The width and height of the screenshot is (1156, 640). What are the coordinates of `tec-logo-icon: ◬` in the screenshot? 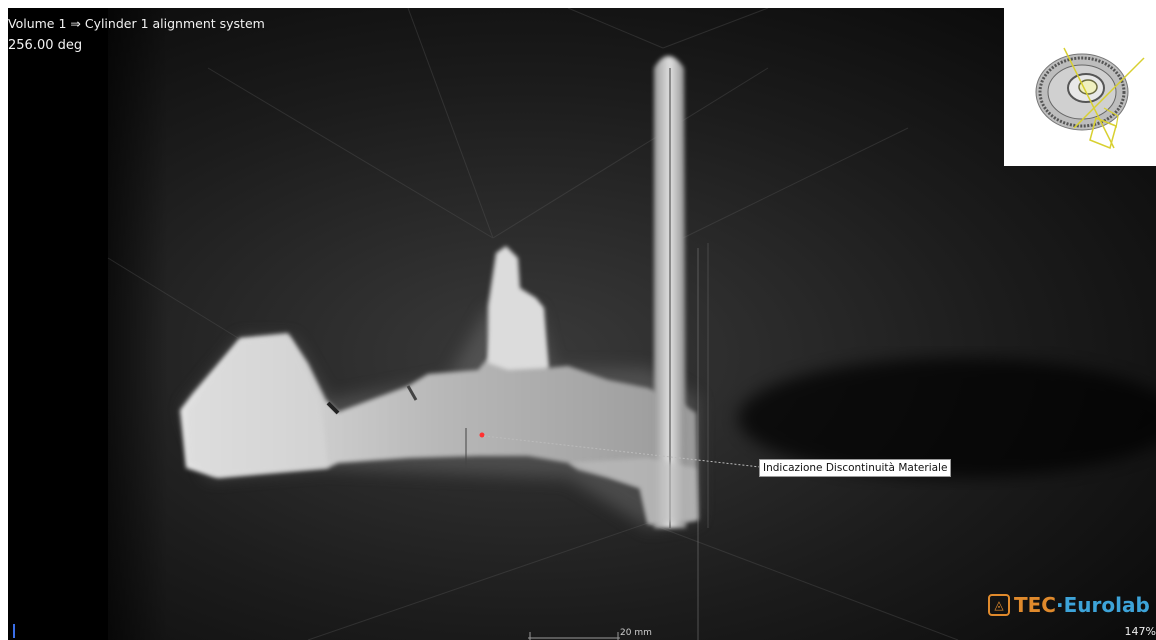 It's located at (999, 605).